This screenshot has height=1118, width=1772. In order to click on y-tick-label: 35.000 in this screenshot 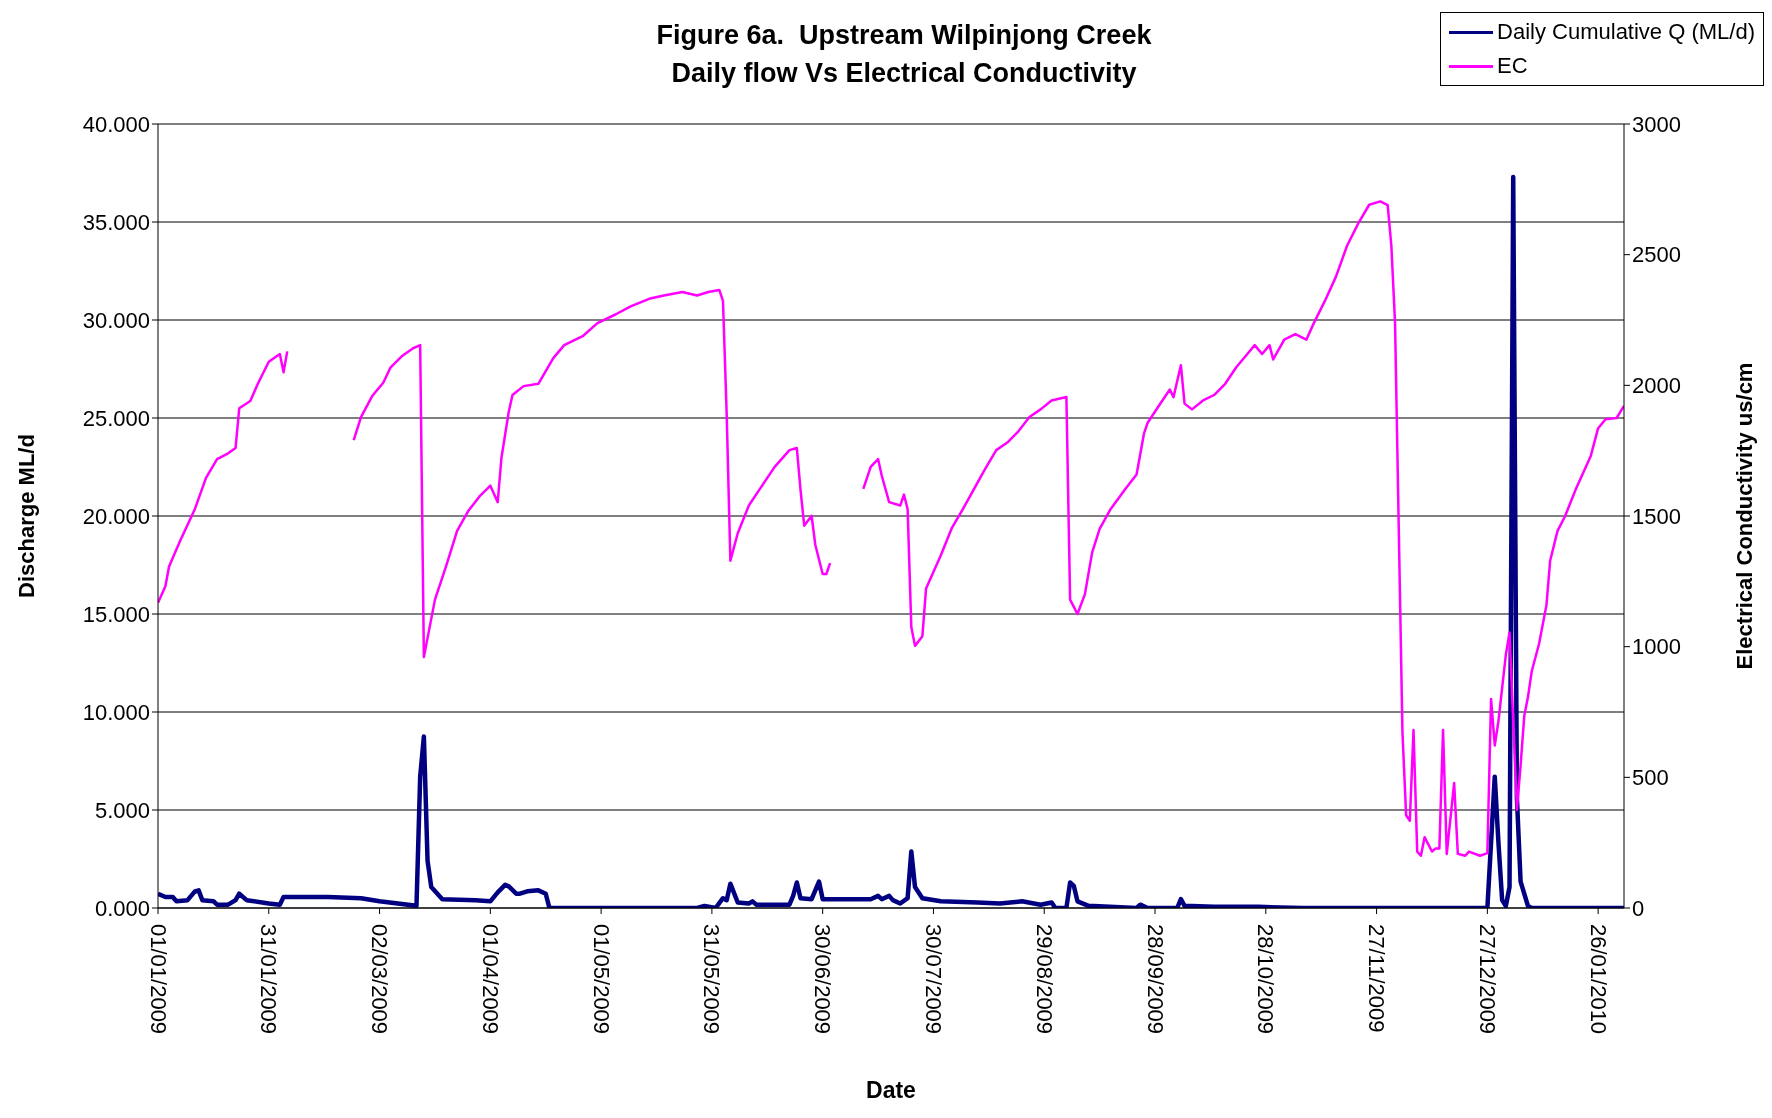, I will do `click(116, 222)`.